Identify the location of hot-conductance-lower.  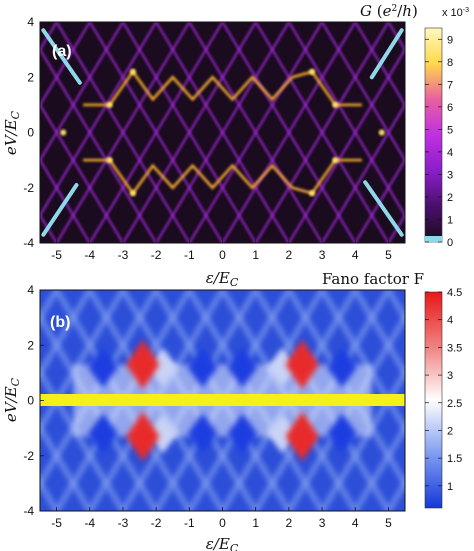
(222, 177).